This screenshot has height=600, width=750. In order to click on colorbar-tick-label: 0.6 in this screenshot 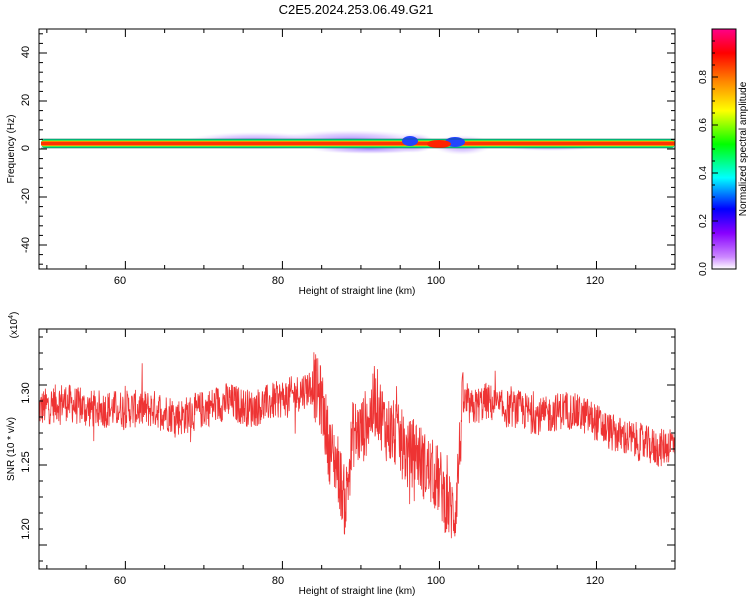, I will do `click(703, 125)`.